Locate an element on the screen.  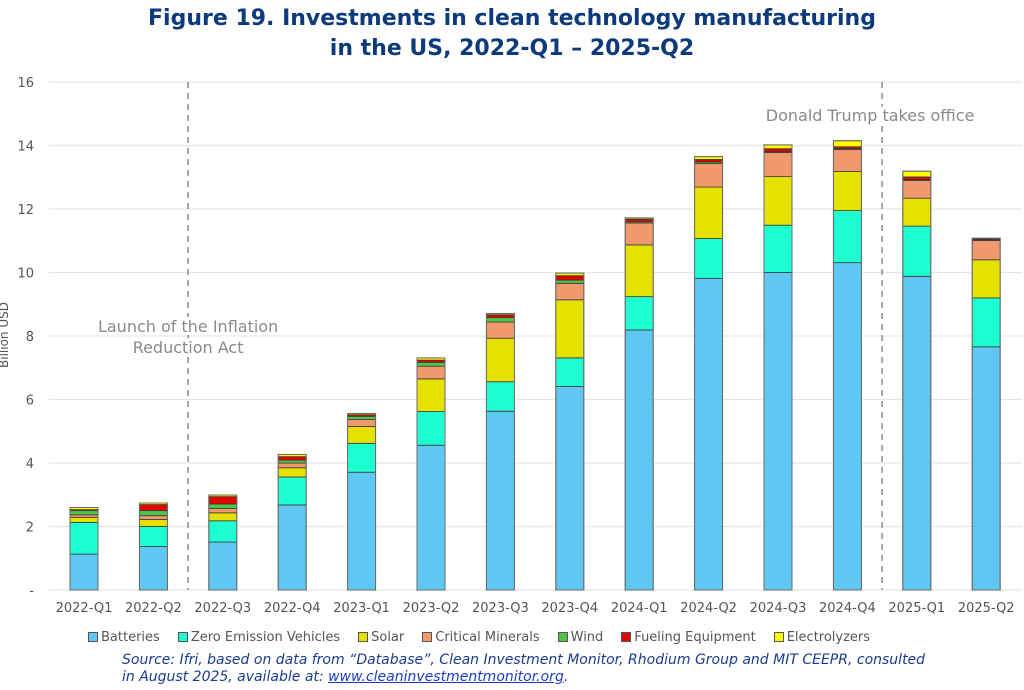
x-tick-label: 2024-Q4 is located at coordinates (847, 608).